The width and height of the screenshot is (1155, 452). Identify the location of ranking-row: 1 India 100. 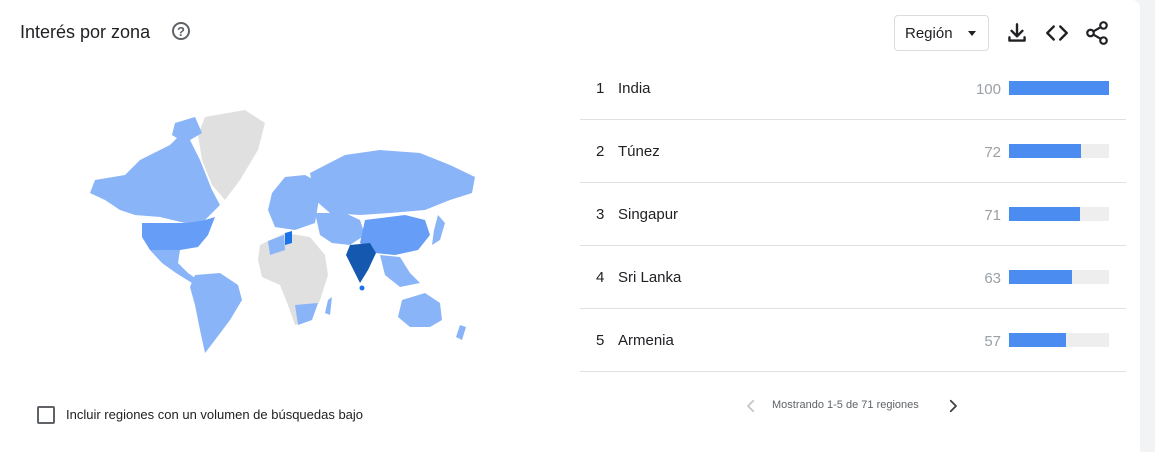
(853, 88).